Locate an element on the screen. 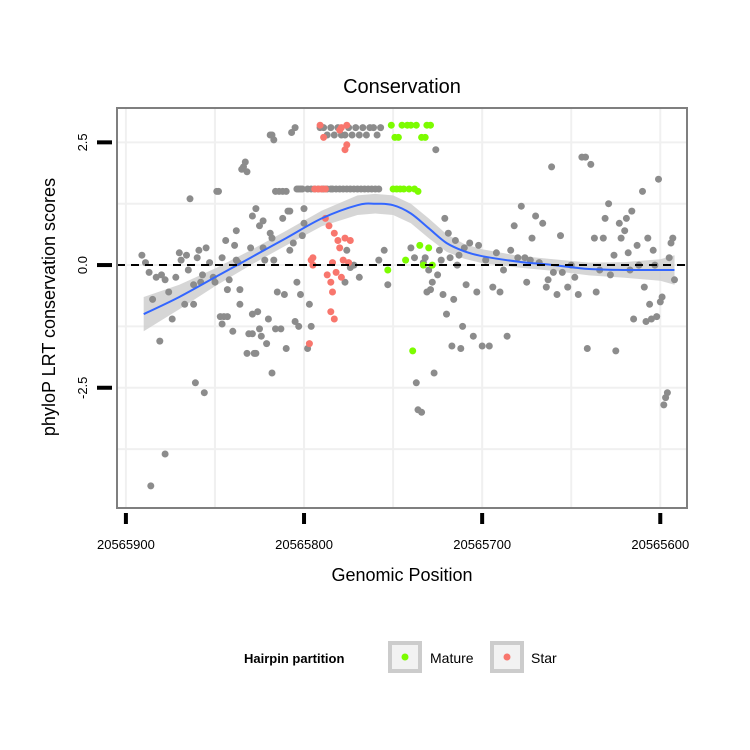 Image resolution: width=750 pixels, height=750 pixels. x-axis-label: Genomic Position is located at coordinates (401, 575).